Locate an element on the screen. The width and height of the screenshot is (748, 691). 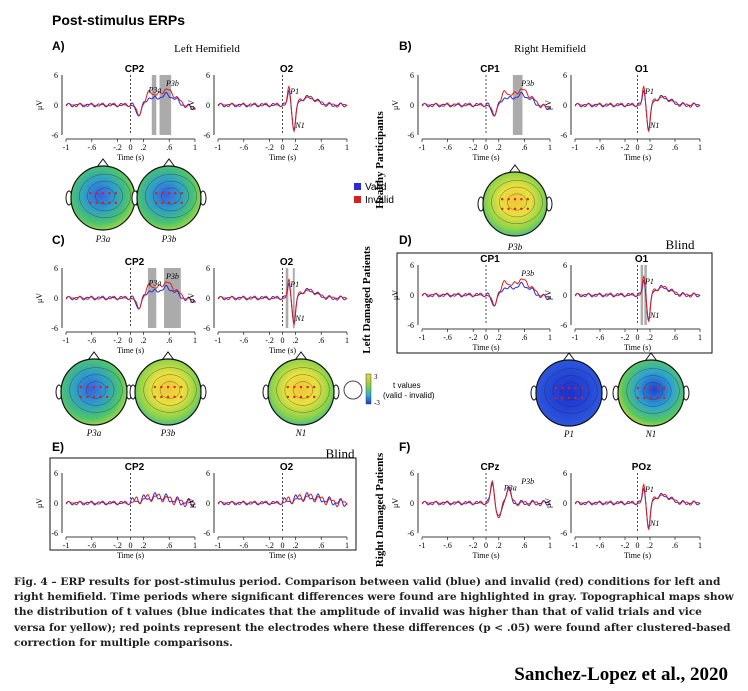
component-label-p3a: P3a is located at coordinates (510, 488).